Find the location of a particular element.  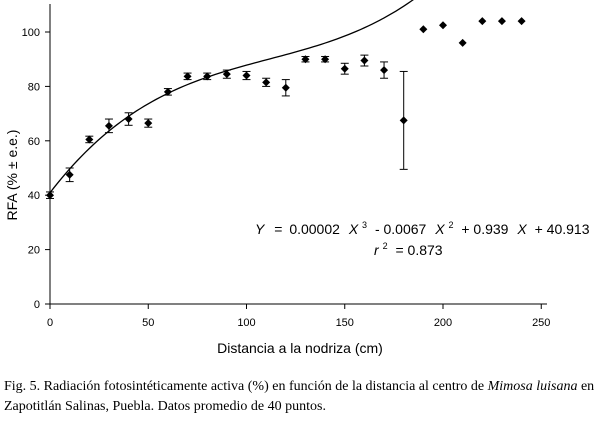

eq-c2: - 0.0067 is located at coordinates (401, 229).